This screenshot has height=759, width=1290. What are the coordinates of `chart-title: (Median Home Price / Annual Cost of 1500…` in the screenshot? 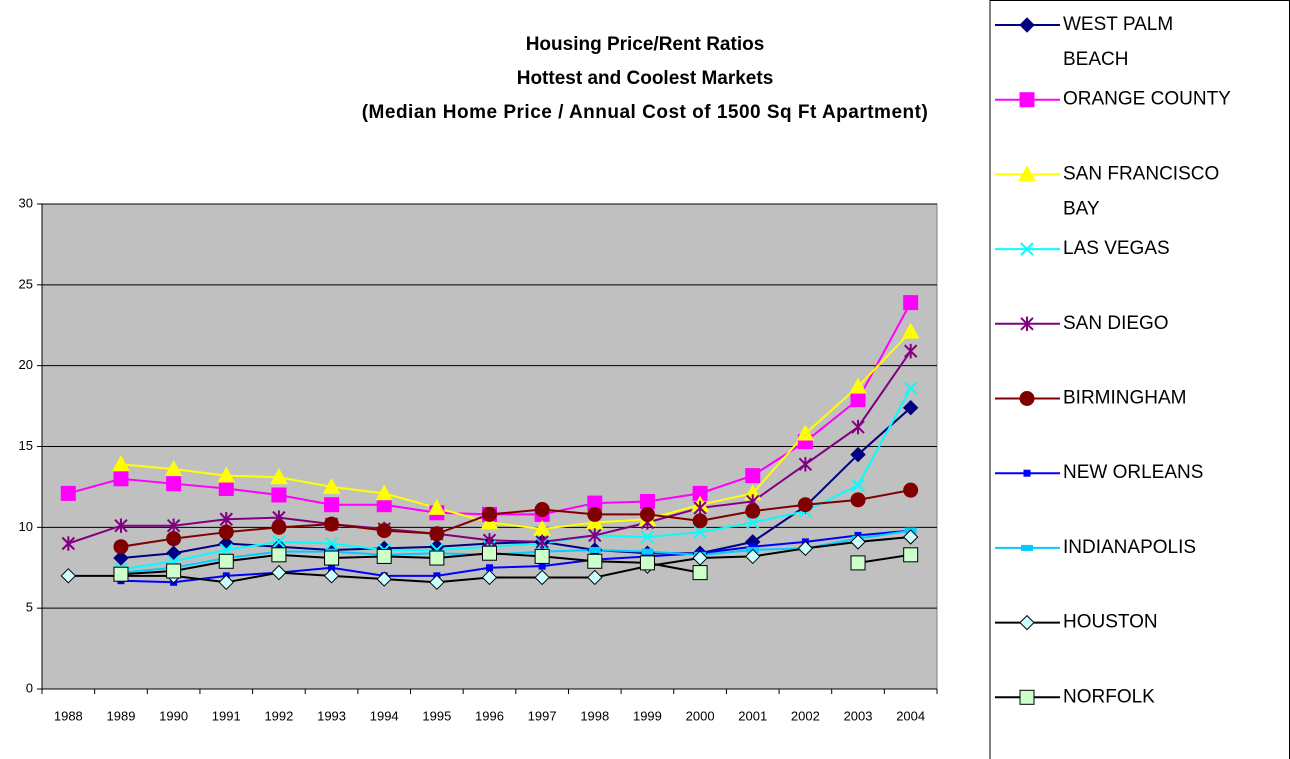 It's located at (645, 112).